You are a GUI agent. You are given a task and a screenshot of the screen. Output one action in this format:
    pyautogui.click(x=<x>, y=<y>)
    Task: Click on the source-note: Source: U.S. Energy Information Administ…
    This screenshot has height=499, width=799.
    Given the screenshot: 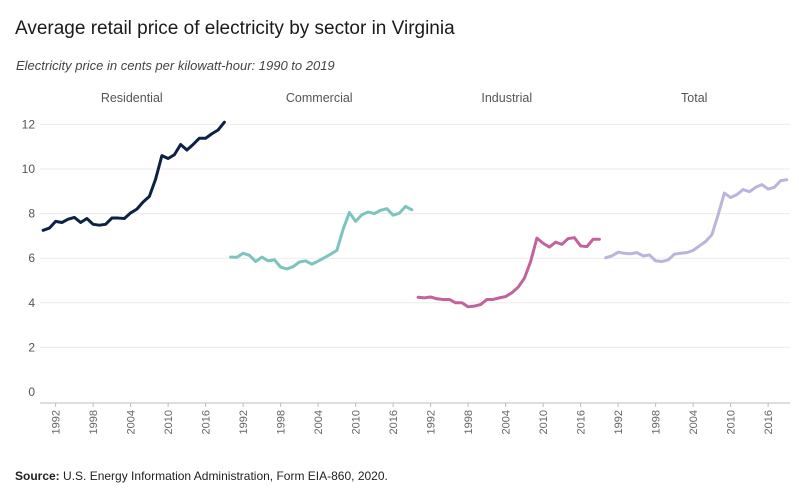 What is the action you would take?
    pyautogui.click(x=201, y=476)
    